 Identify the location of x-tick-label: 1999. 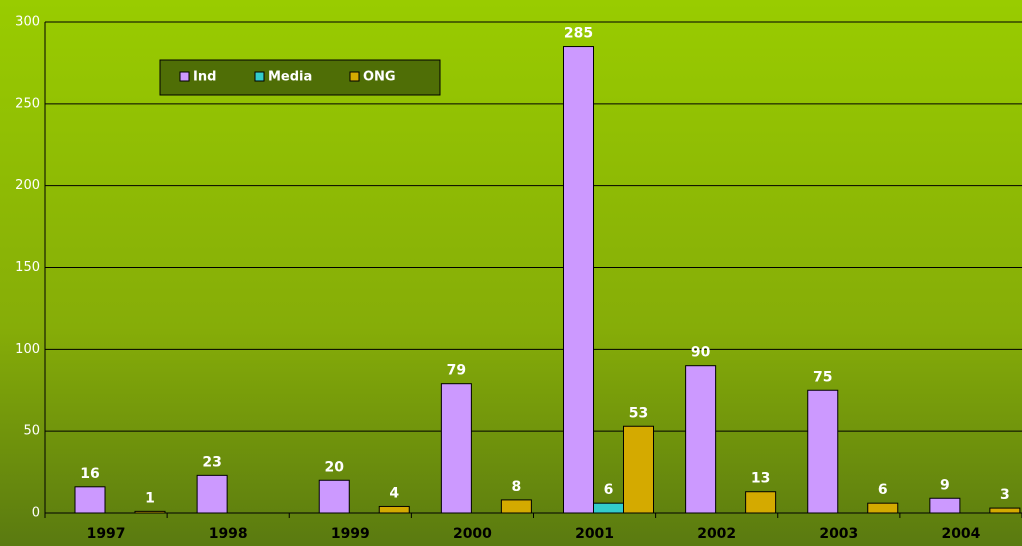
(350, 534).